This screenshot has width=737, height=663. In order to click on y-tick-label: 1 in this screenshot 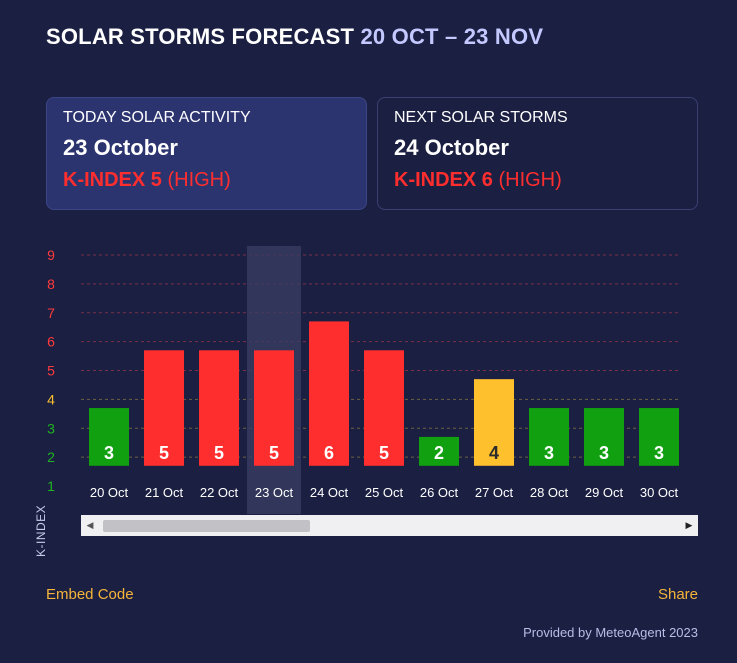, I will do `click(51, 486)`.